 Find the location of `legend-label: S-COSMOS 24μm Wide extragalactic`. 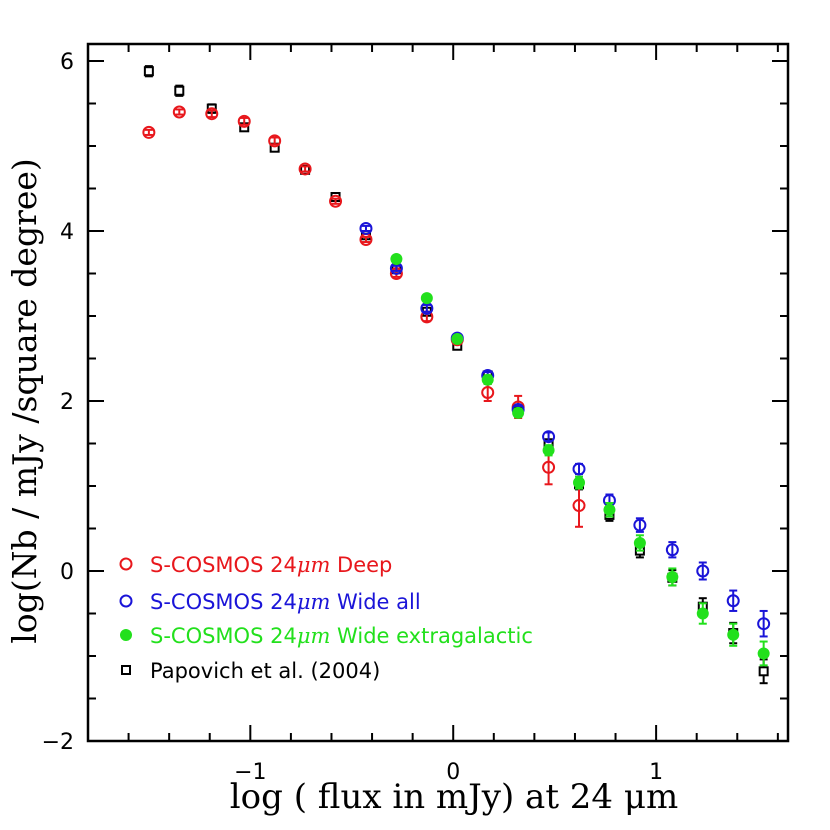

legend-label: S-COSMOS 24μm Wide extragalactic is located at coordinates (341, 636).